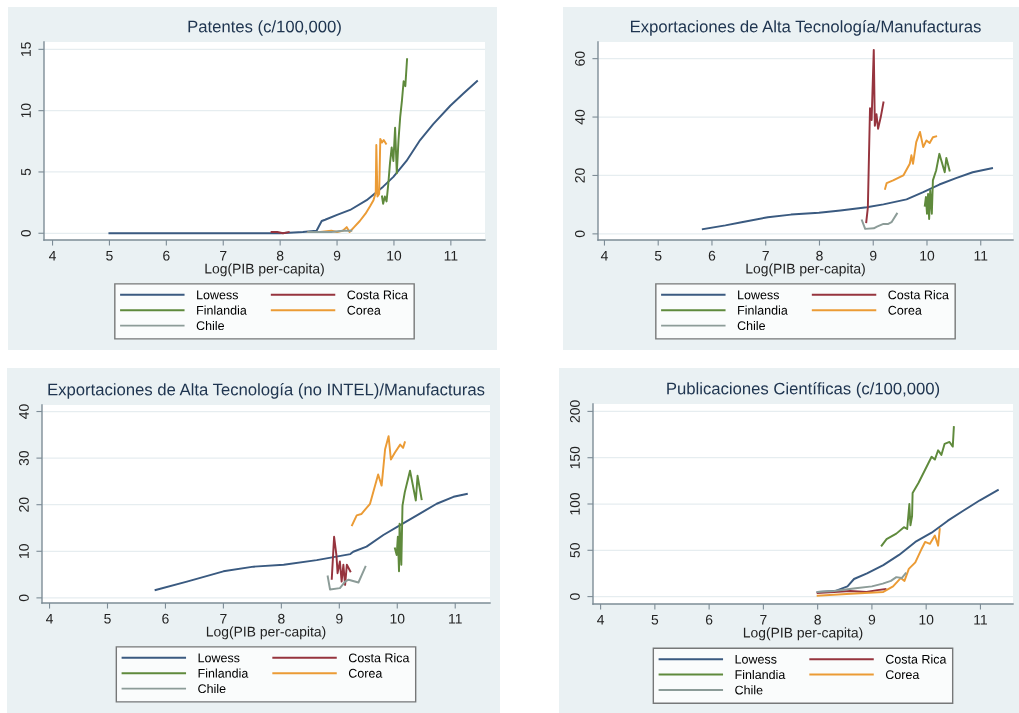  What do you see at coordinates (580, 58) in the screenshot?
I see `y-tick-label: 60` at bounding box center [580, 58].